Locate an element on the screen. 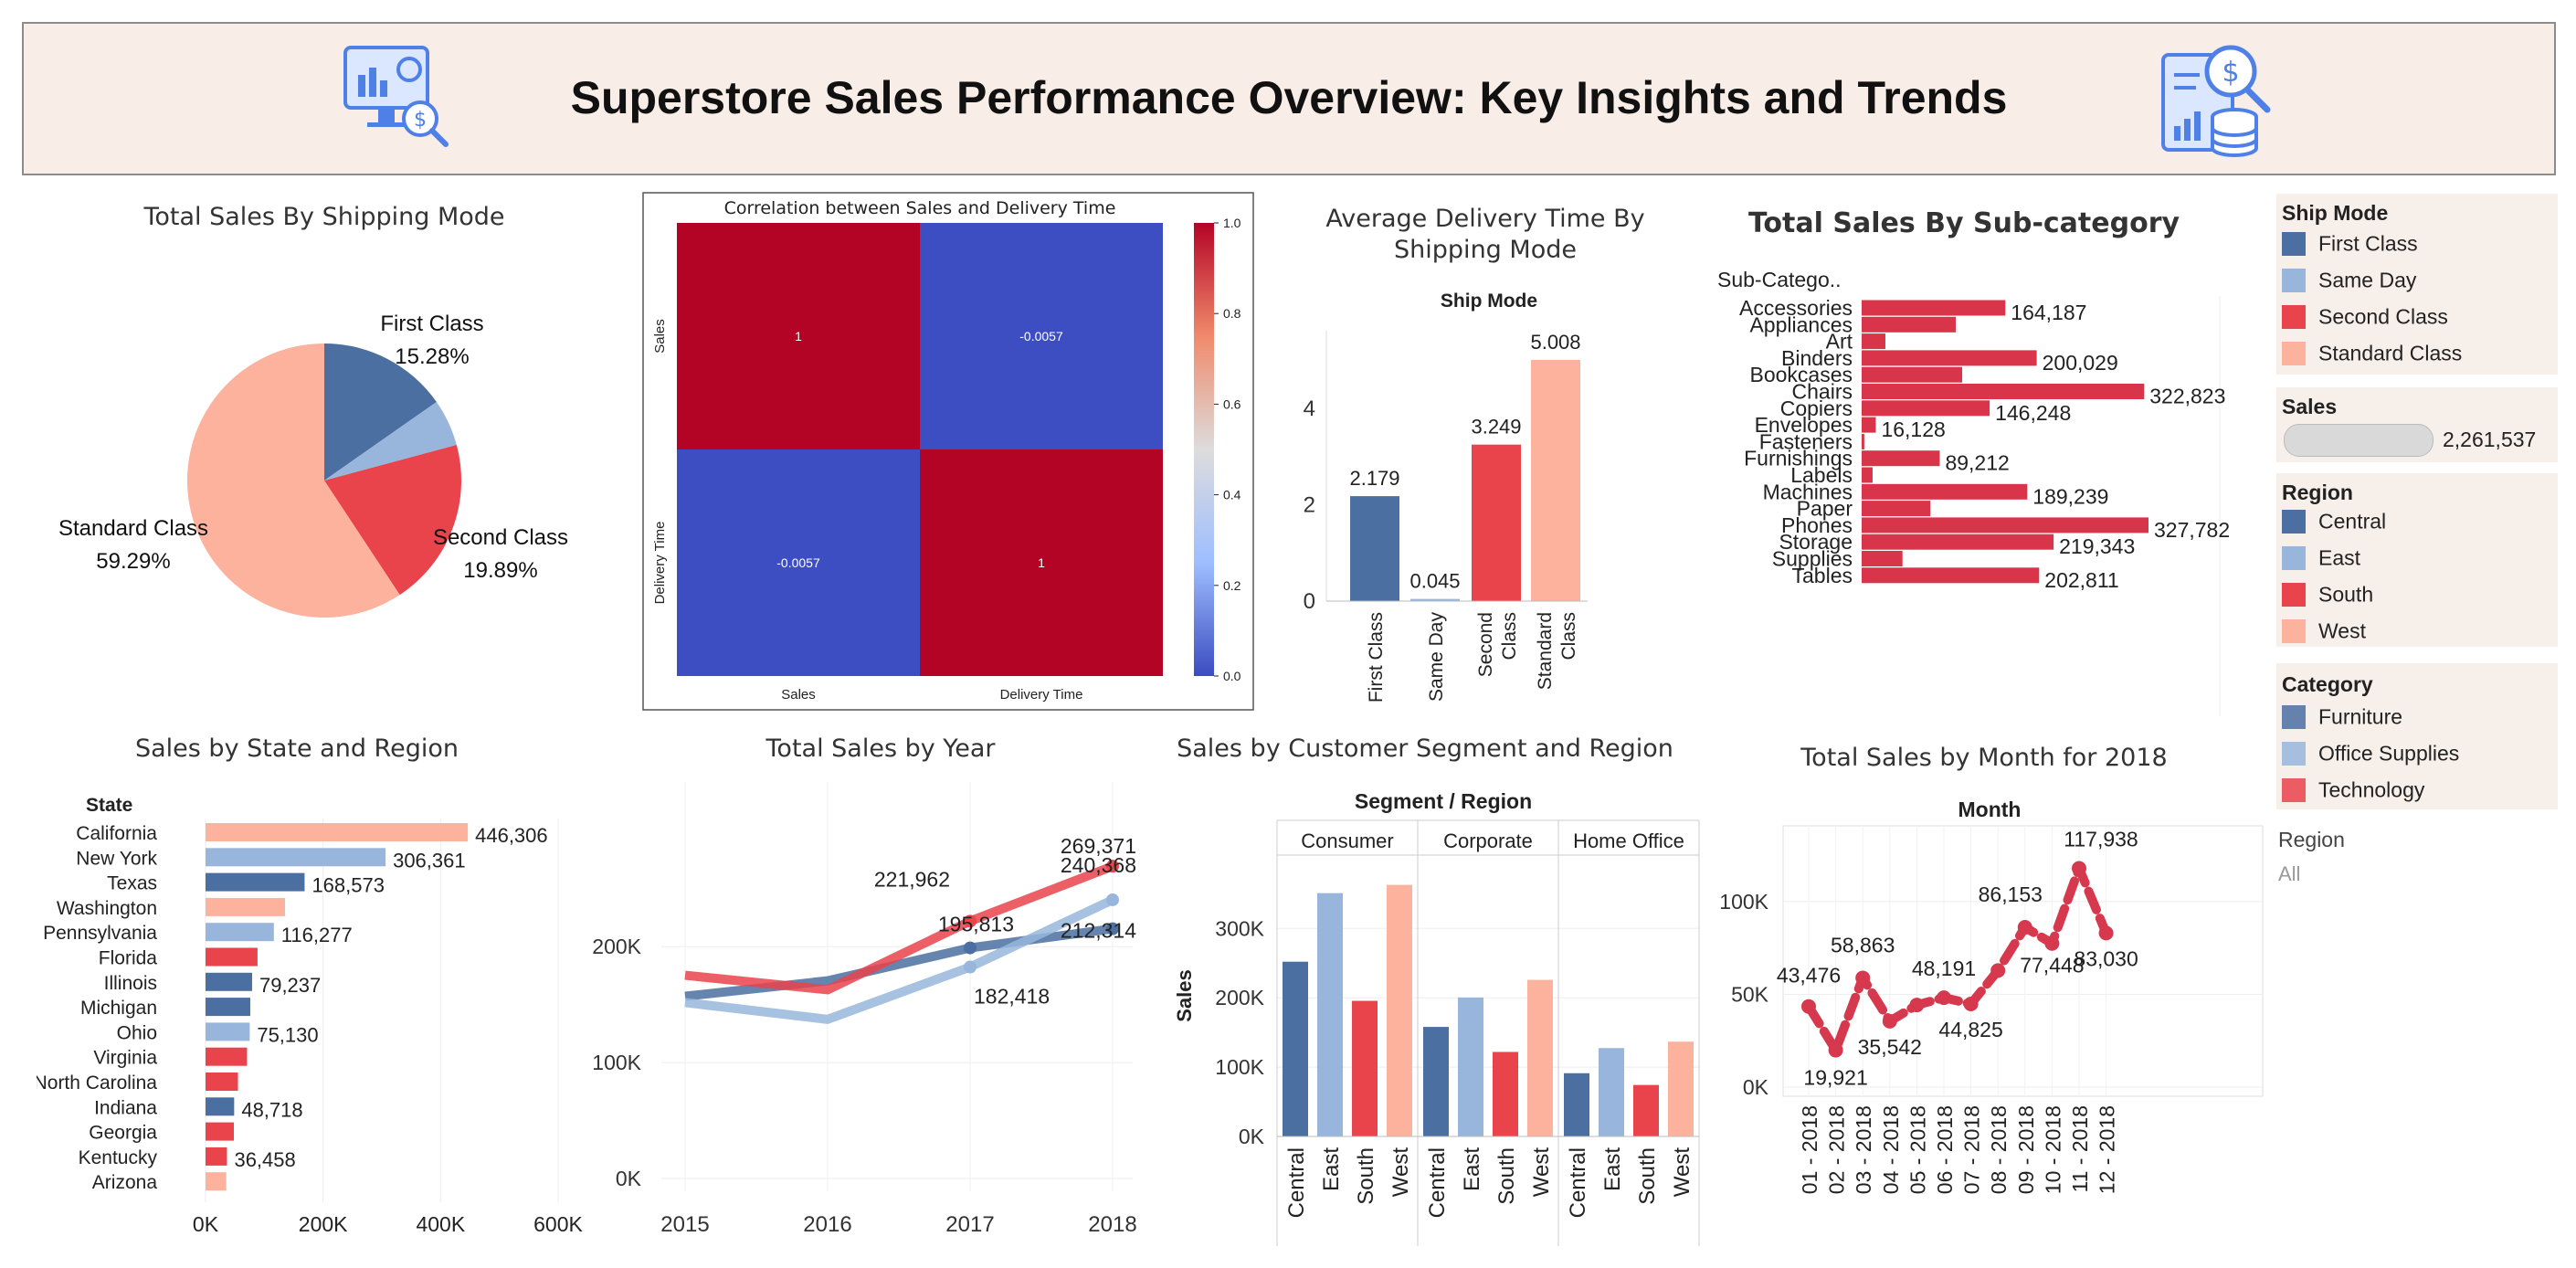 This screenshot has width=2576, height=1268. x-tick-label: 01 - 2018 is located at coordinates (1809, 1149).